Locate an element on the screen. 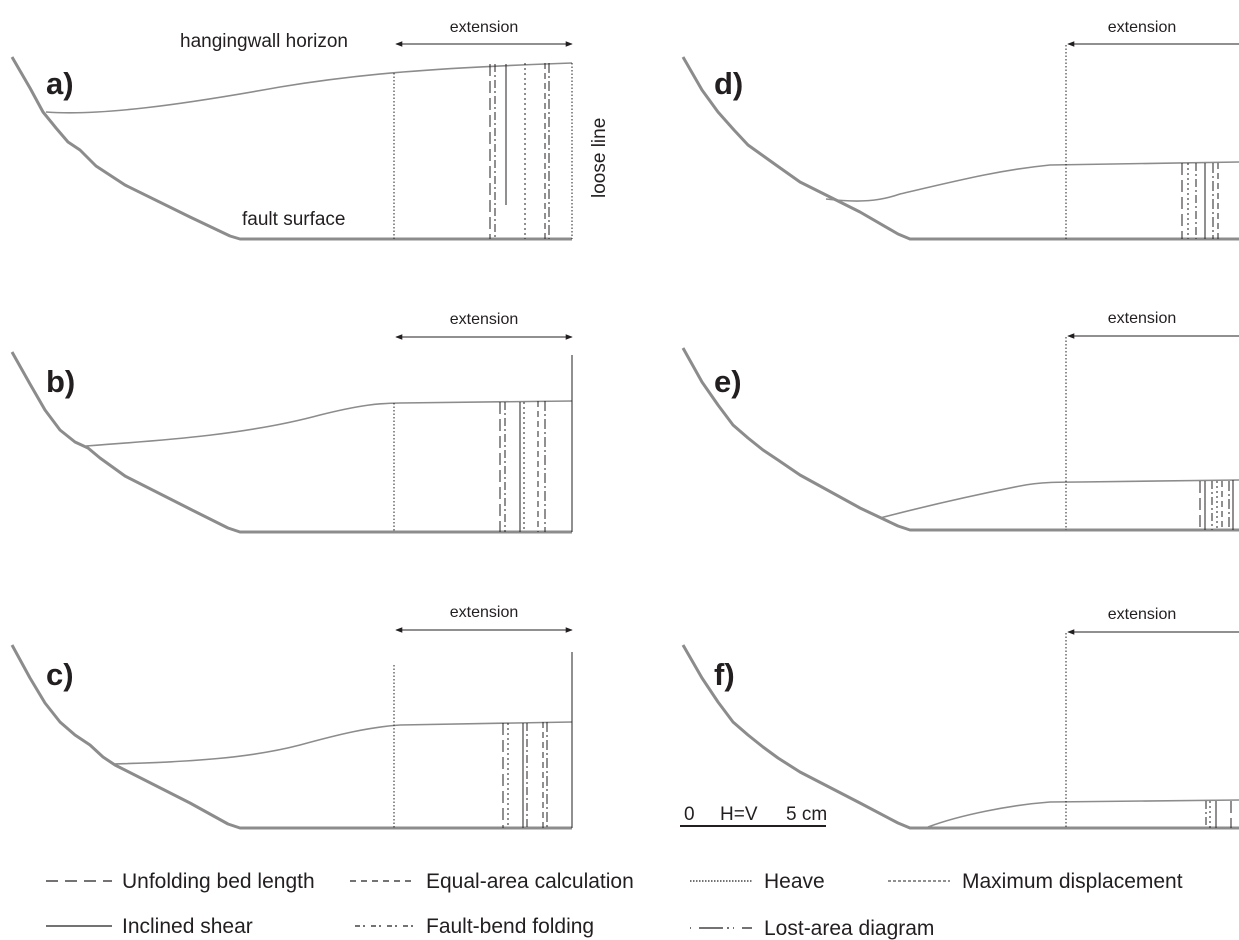 The height and width of the screenshot is (940, 1239). legend-label: Inclined shear is located at coordinates (187, 926).